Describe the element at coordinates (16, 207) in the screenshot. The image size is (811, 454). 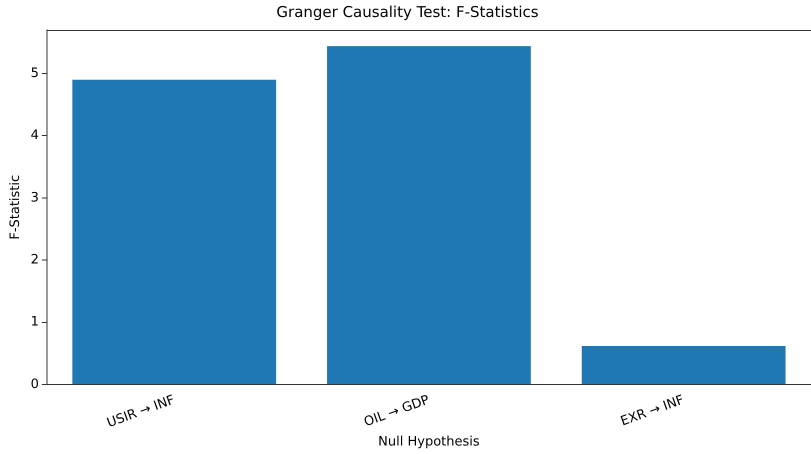
I see `y-axis-title: F-Statistic` at that location.